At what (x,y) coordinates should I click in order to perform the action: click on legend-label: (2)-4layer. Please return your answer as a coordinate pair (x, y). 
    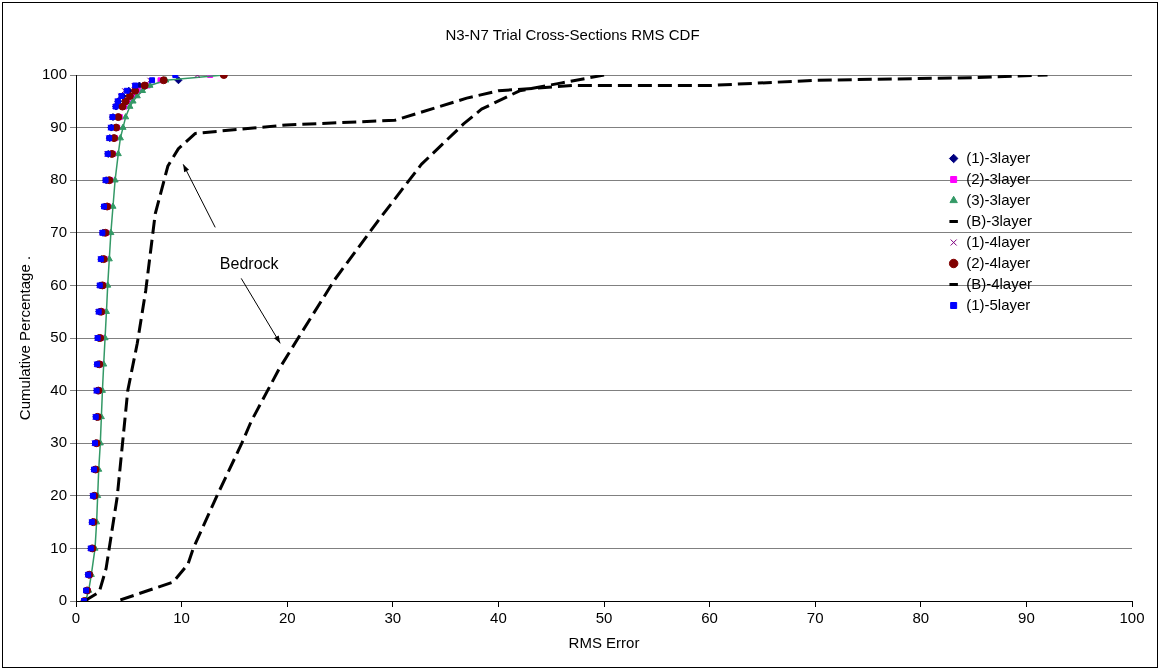
    Looking at the image, I should click on (998, 262).